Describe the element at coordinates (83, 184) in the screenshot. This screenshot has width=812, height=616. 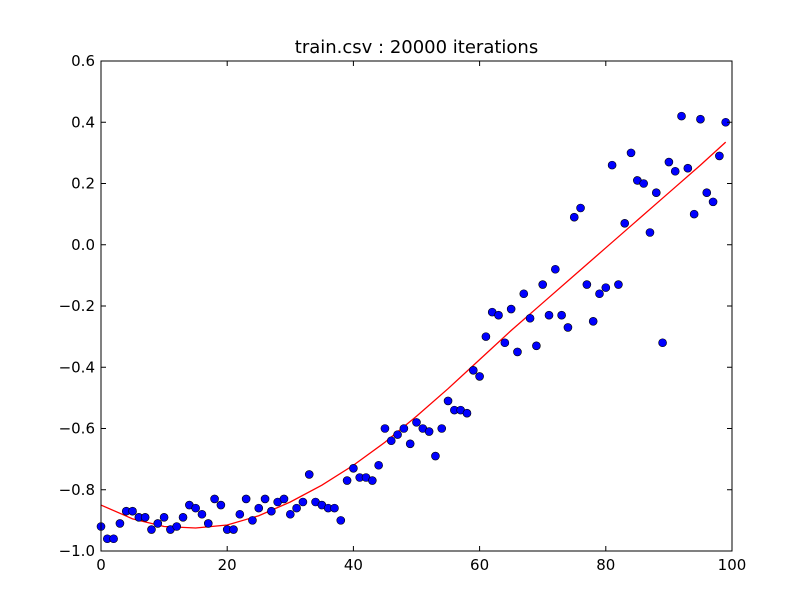
I see `y-tick-label: 0.2` at that location.